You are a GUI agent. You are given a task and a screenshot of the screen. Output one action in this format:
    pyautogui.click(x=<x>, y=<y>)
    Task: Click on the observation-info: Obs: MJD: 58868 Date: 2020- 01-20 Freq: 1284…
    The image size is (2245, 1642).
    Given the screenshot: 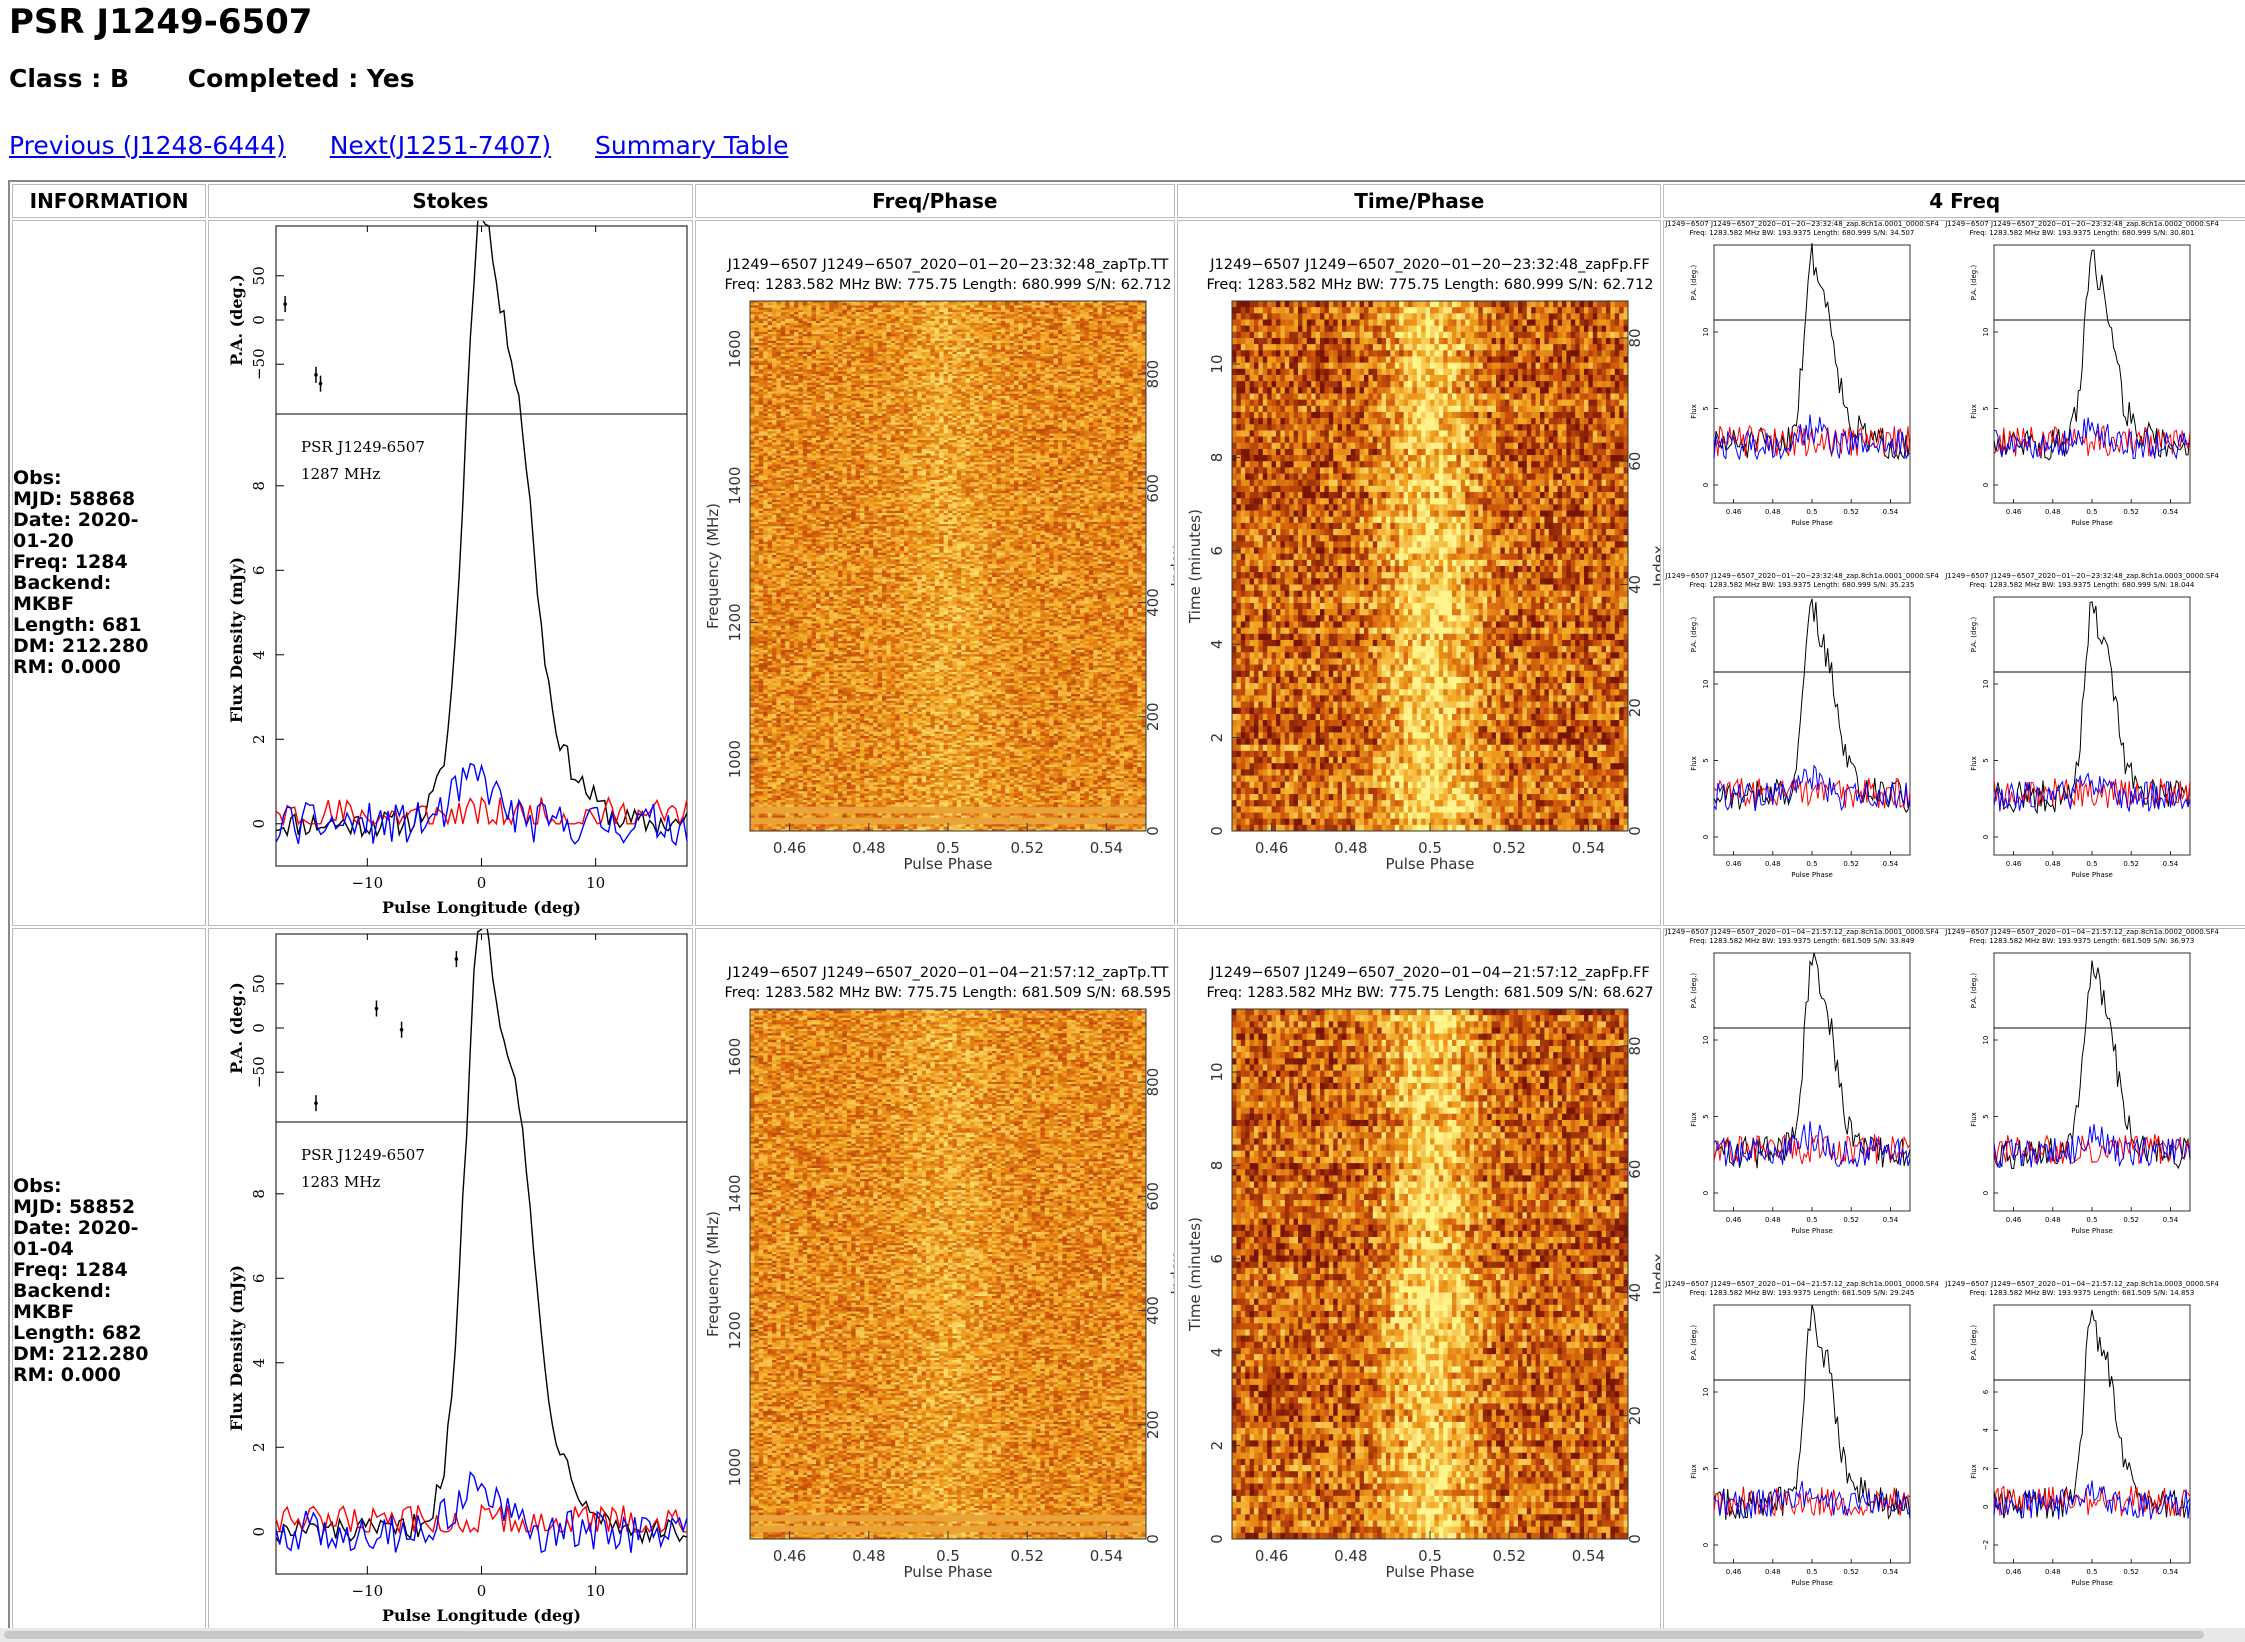 What is the action you would take?
    pyautogui.click(x=109, y=573)
    